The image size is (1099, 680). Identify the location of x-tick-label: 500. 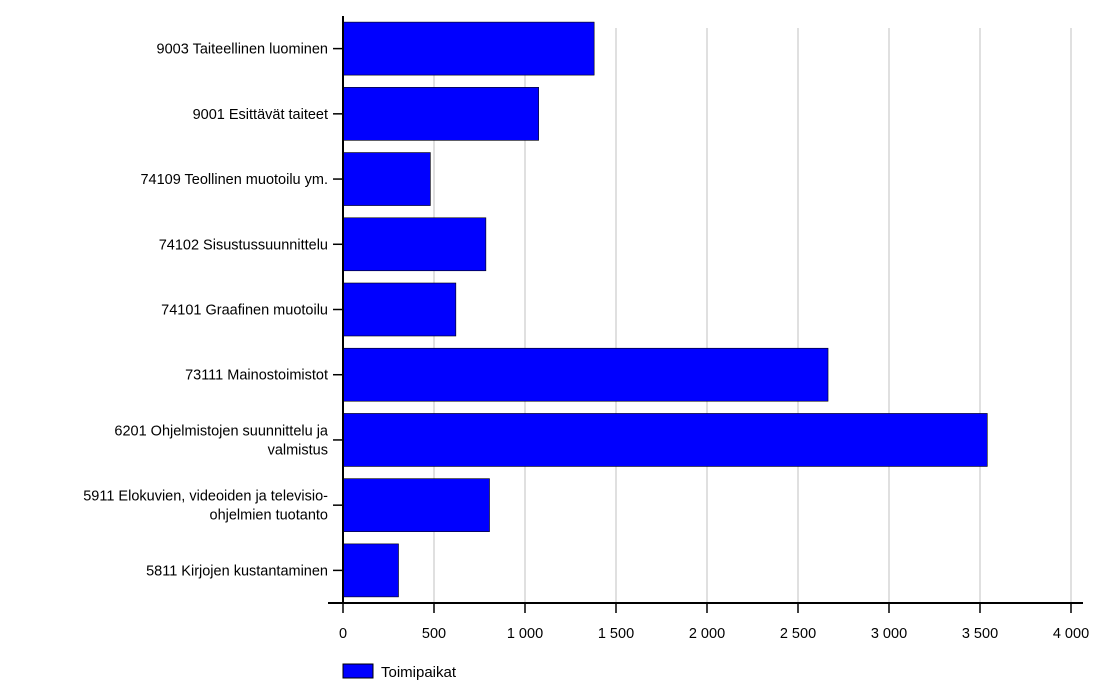
(434, 634).